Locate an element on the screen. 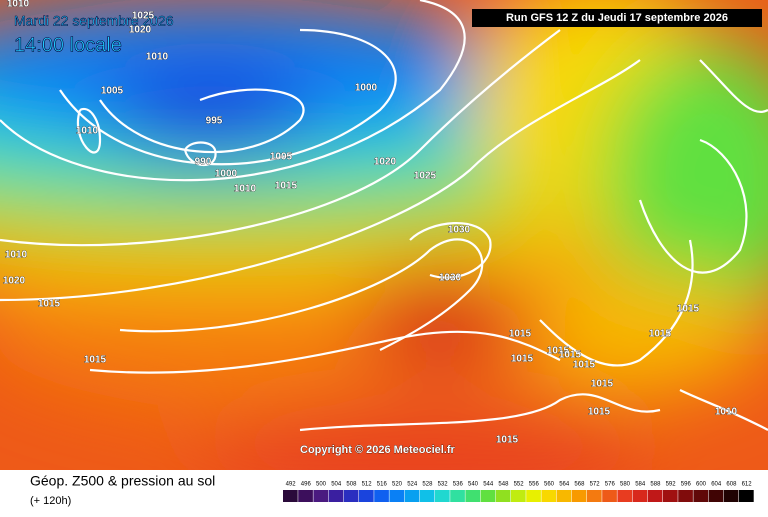  scale-label: 536 is located at coordinates (458, 485).